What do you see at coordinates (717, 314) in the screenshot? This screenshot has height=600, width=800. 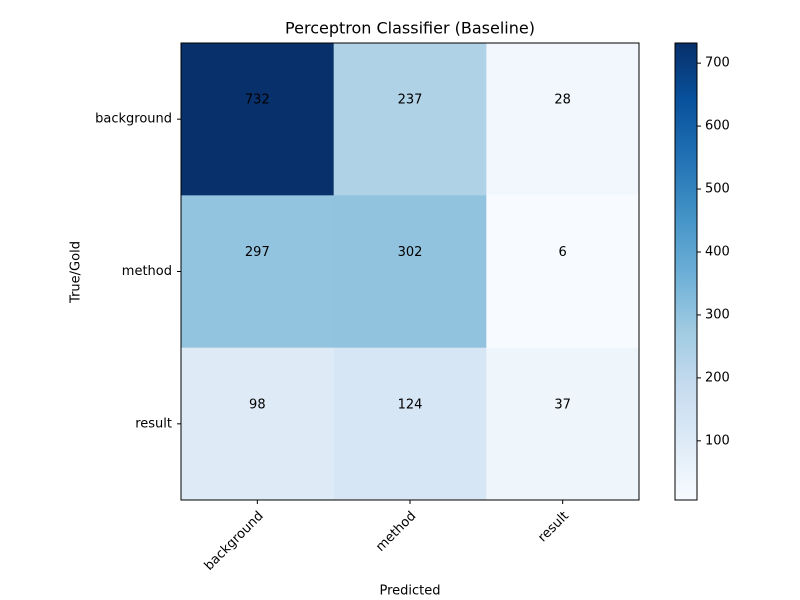 I see `colorbar-tick-label: 300` at bounding box center [717, 314].